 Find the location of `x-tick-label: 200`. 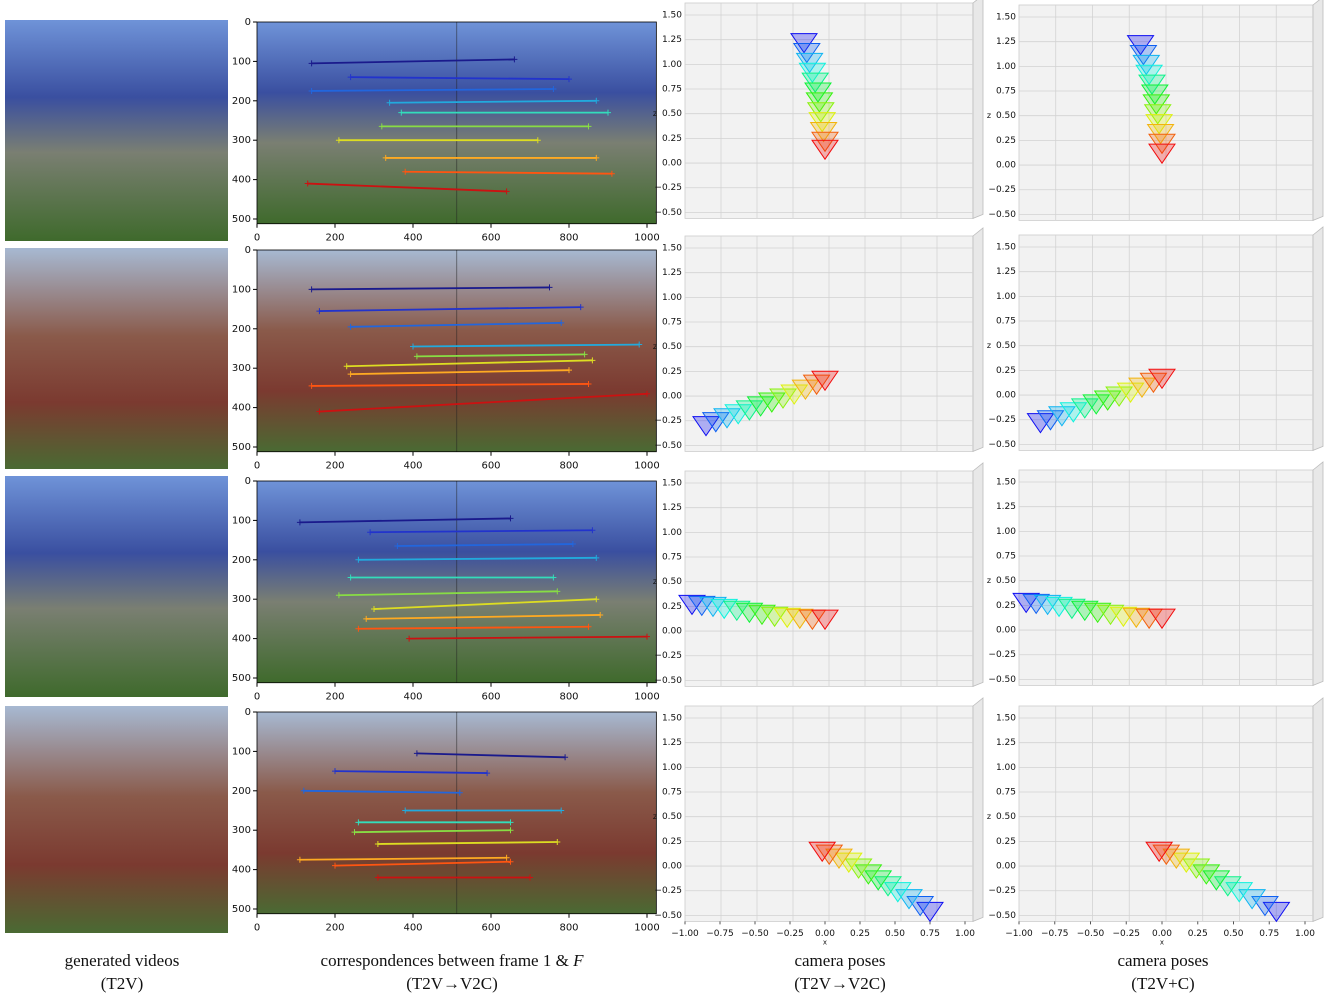

x-tick-label: 200 is located at coordinates (334, 238).